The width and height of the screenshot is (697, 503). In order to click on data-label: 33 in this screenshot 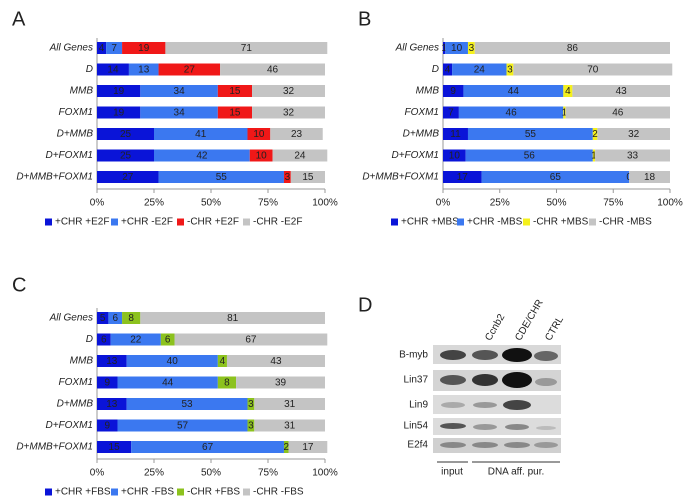, I will do `click(633, 156)`.